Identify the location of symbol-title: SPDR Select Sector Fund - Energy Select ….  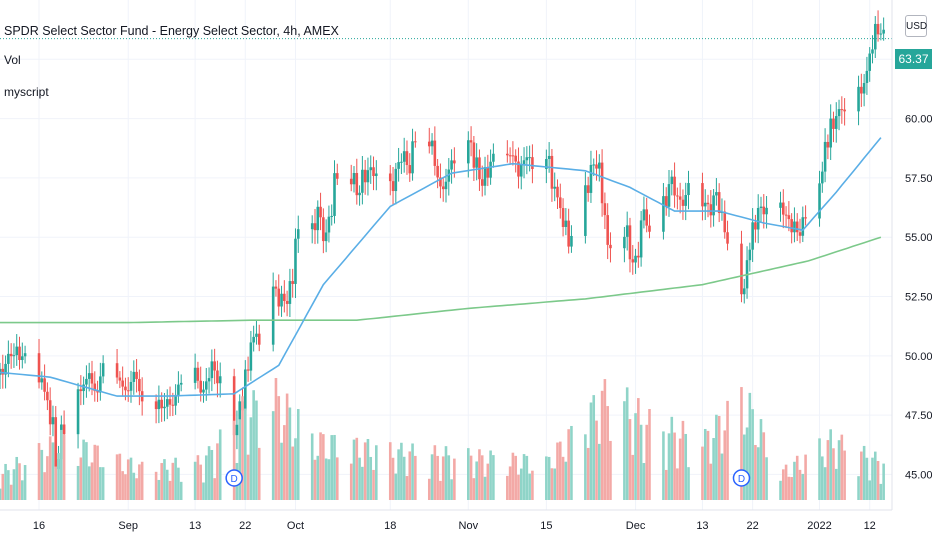
(171, 31).